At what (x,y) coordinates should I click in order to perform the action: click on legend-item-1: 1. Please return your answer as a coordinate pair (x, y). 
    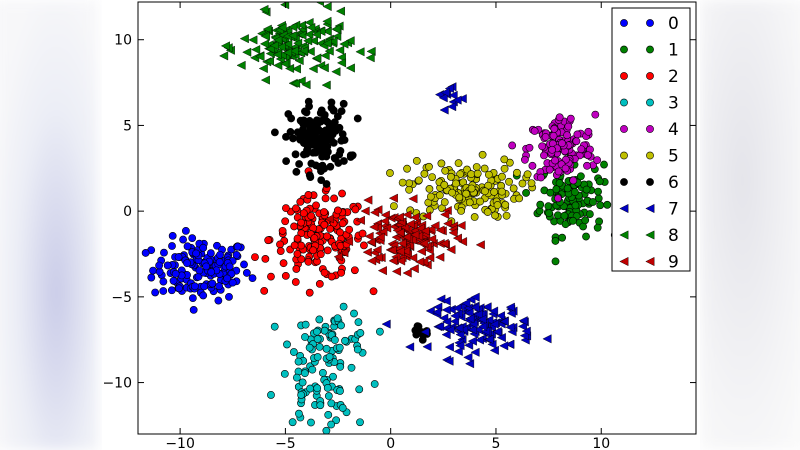
    Looking at the image, I should click on (649, 51).